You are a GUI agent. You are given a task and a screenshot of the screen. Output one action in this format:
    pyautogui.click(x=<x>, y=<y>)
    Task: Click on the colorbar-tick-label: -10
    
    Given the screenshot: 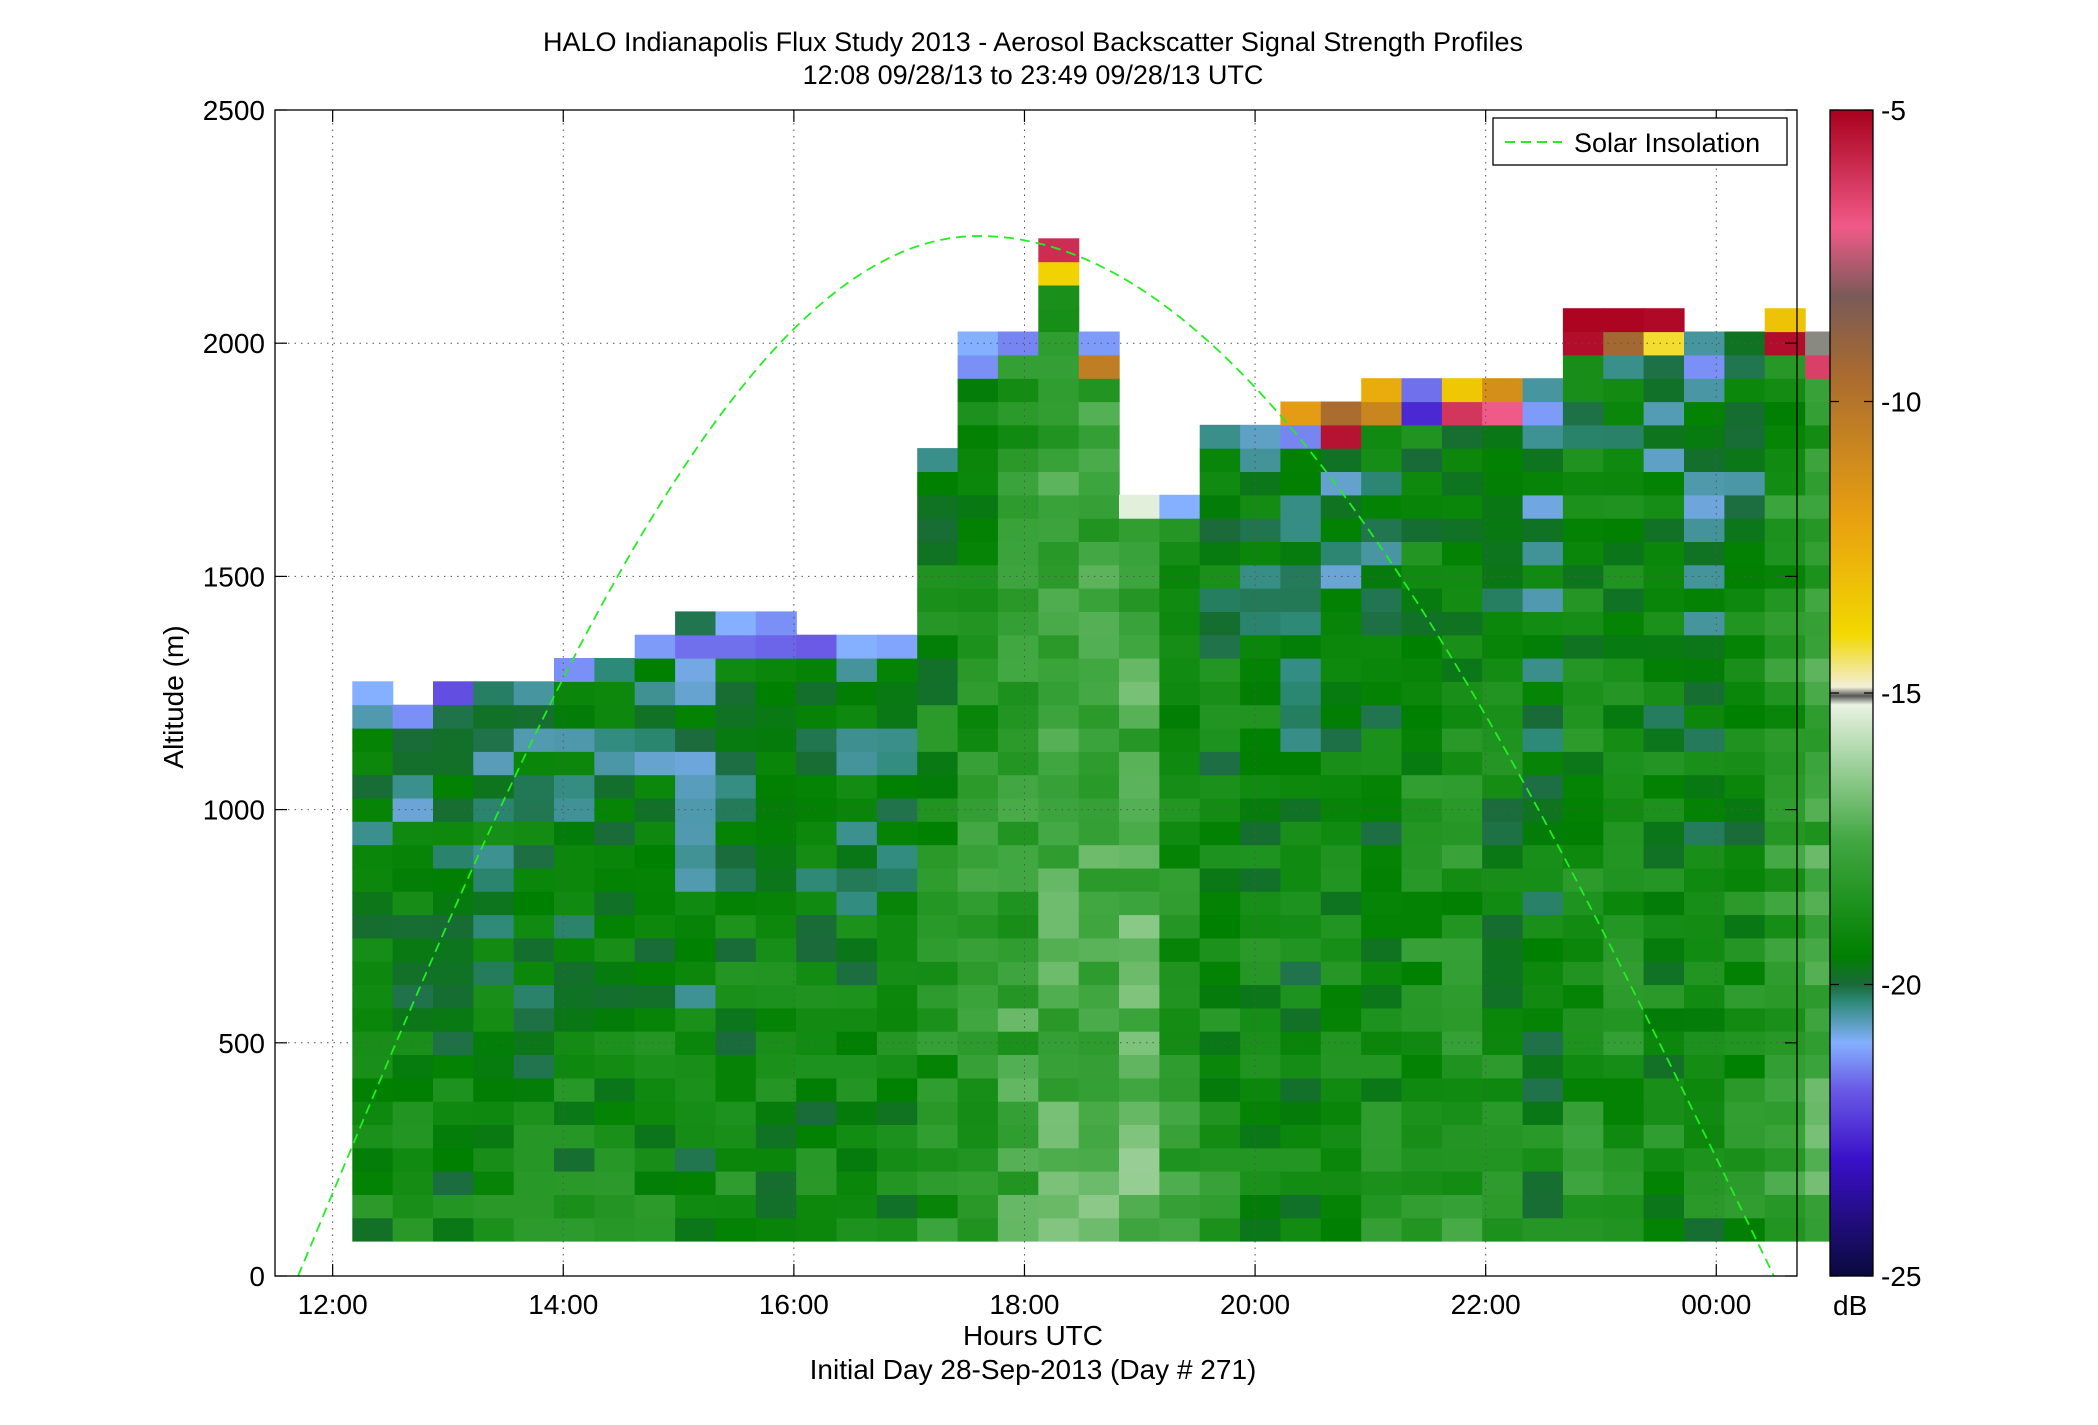 What is the action you would take?
    pyautogui.click(x=1901, y=402)
    